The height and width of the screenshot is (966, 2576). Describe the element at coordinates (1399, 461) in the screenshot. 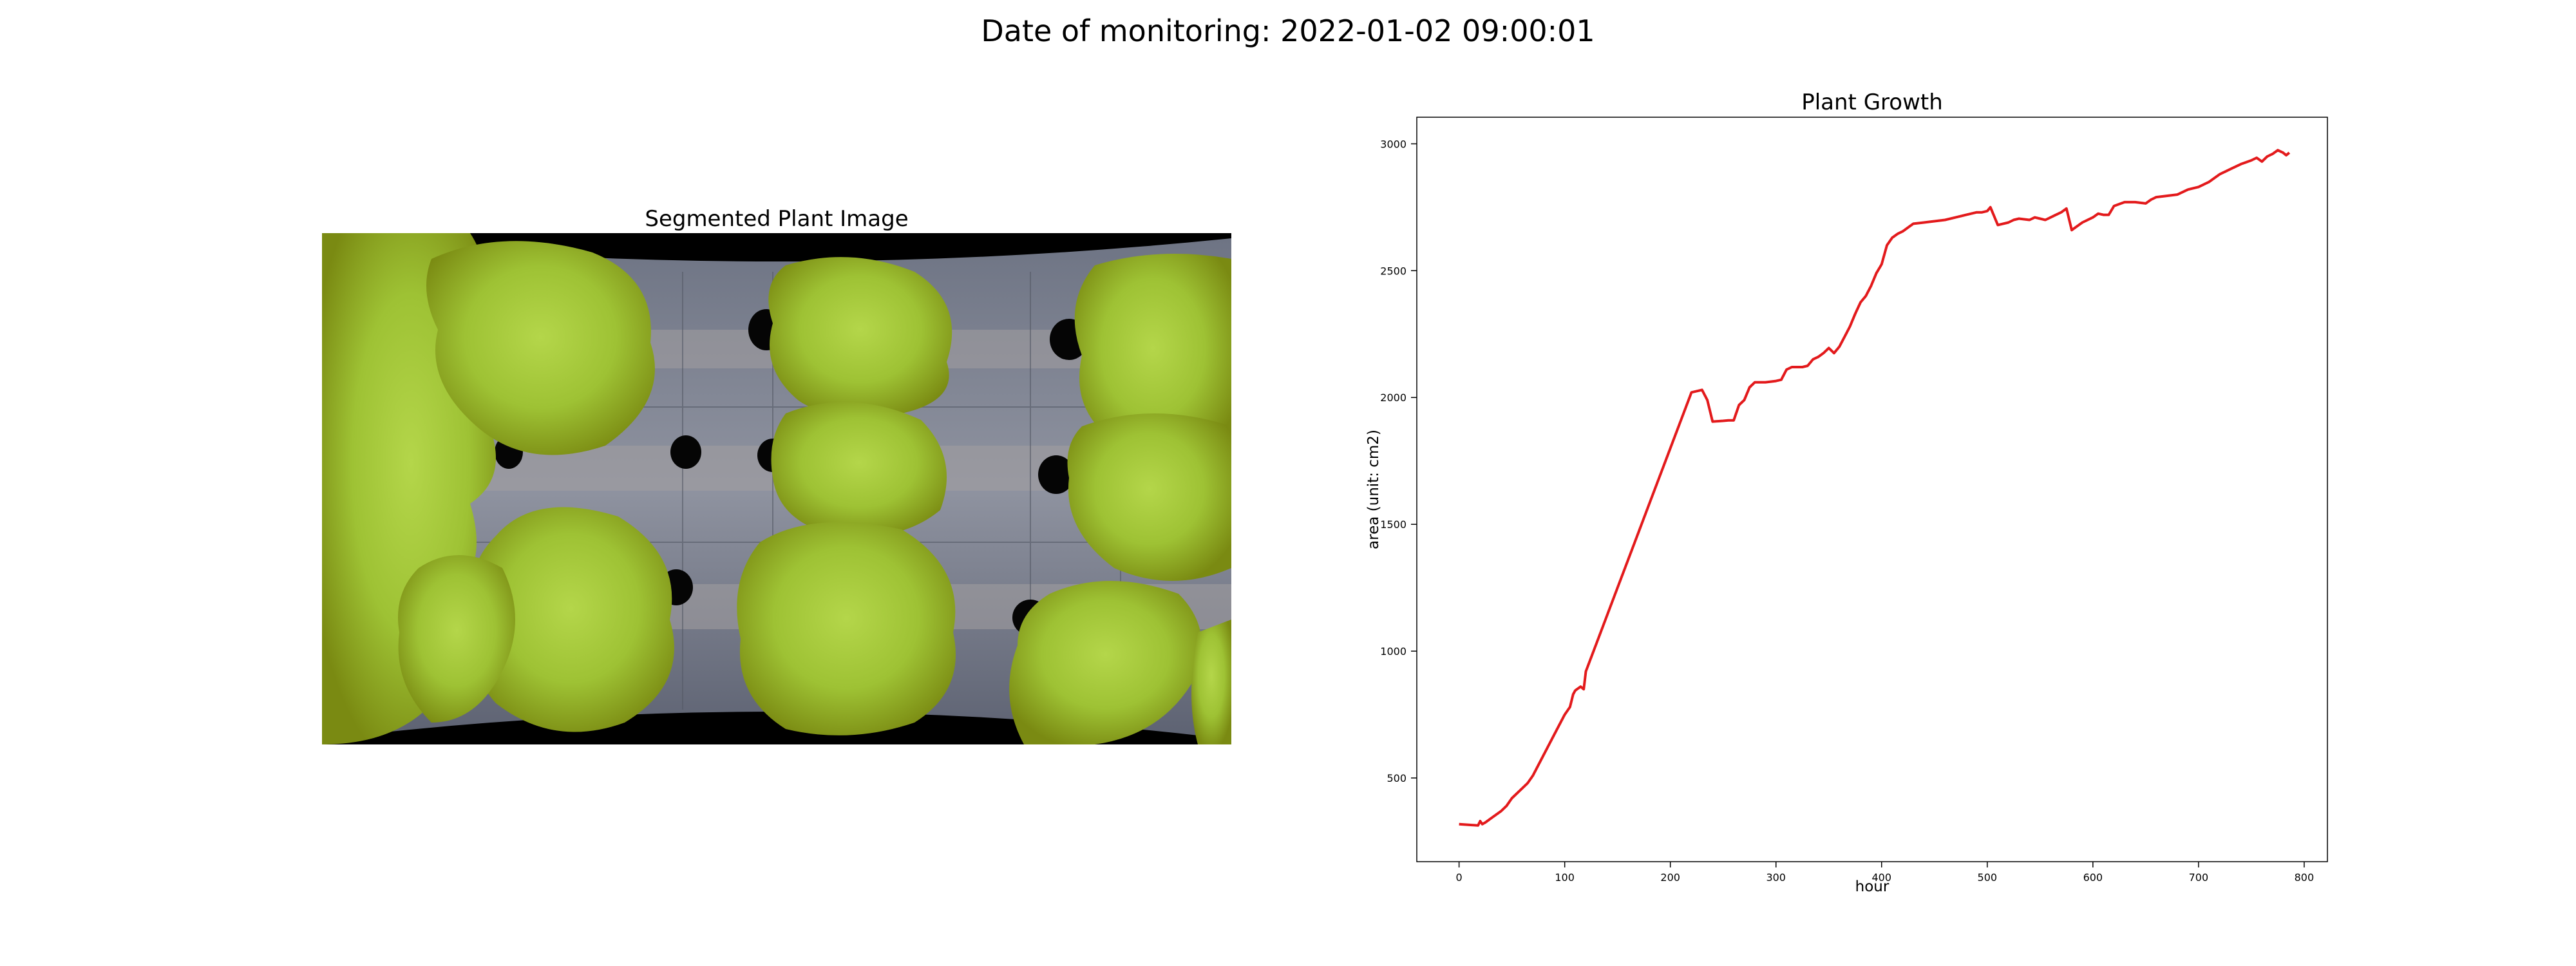

I see `chart-y-ticks: 500 1000 1500 2000 2500 3000` at that location.